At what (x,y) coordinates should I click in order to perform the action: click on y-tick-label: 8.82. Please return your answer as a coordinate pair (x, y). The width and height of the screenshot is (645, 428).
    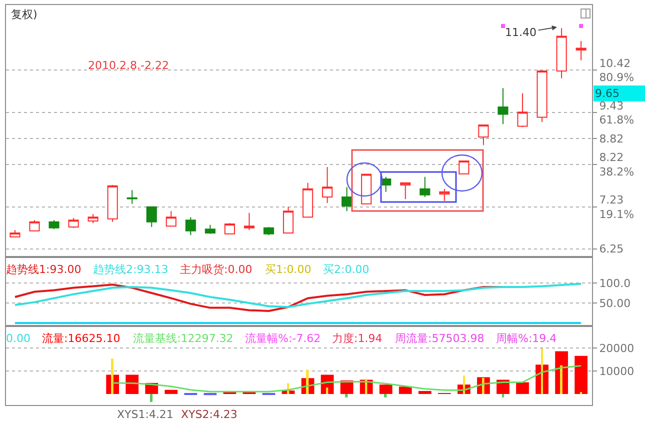
    Looking at the image, I should click on (611, 139).